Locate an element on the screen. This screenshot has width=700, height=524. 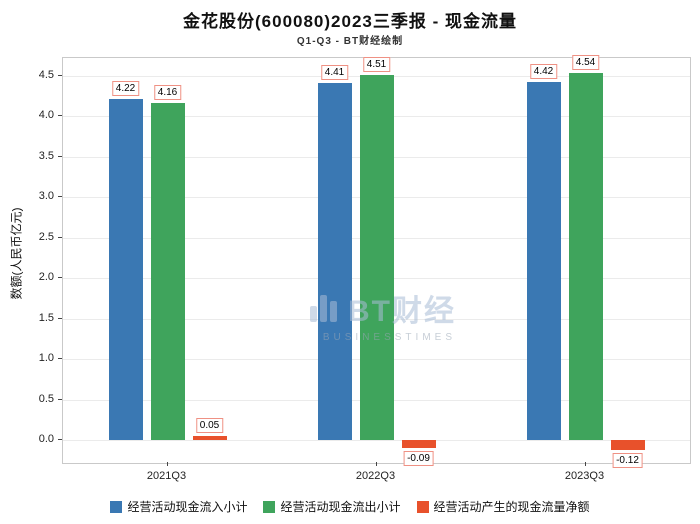
bar-value-label: 4.41 is located at coordinates (334, 73).